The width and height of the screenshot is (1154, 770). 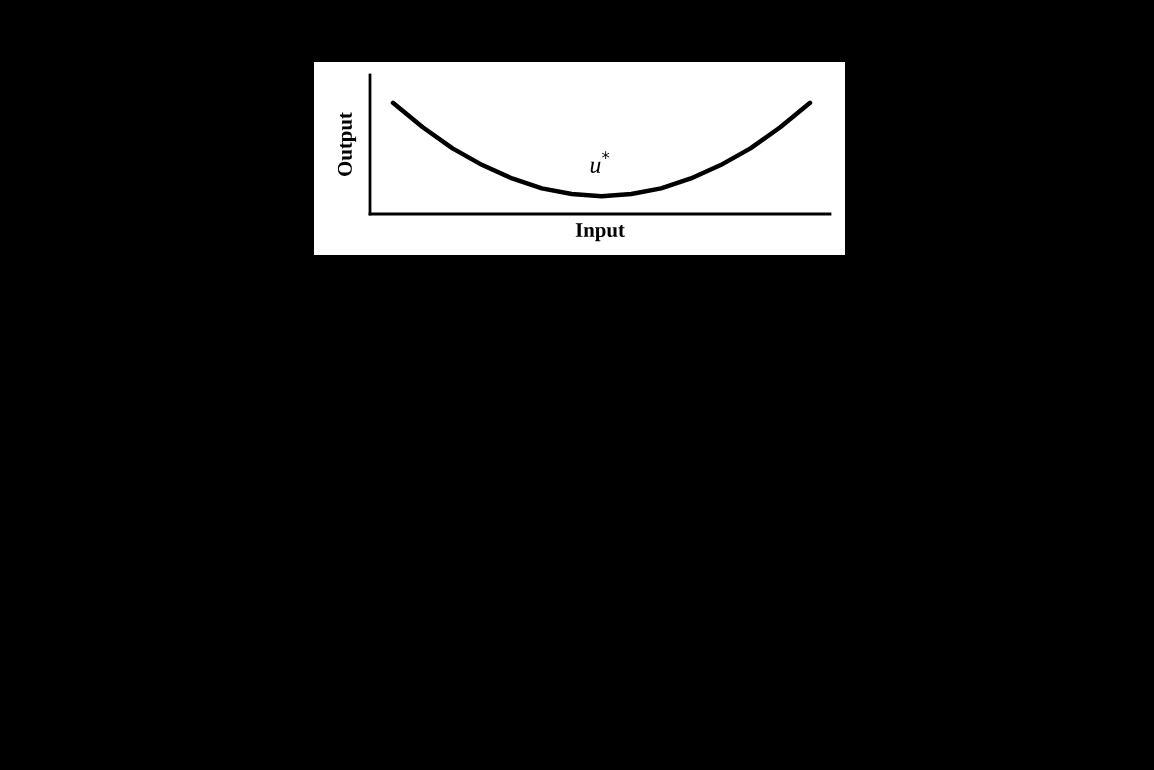 I want to click on annotation: u$^{*}$, so click(x=600, y=162).